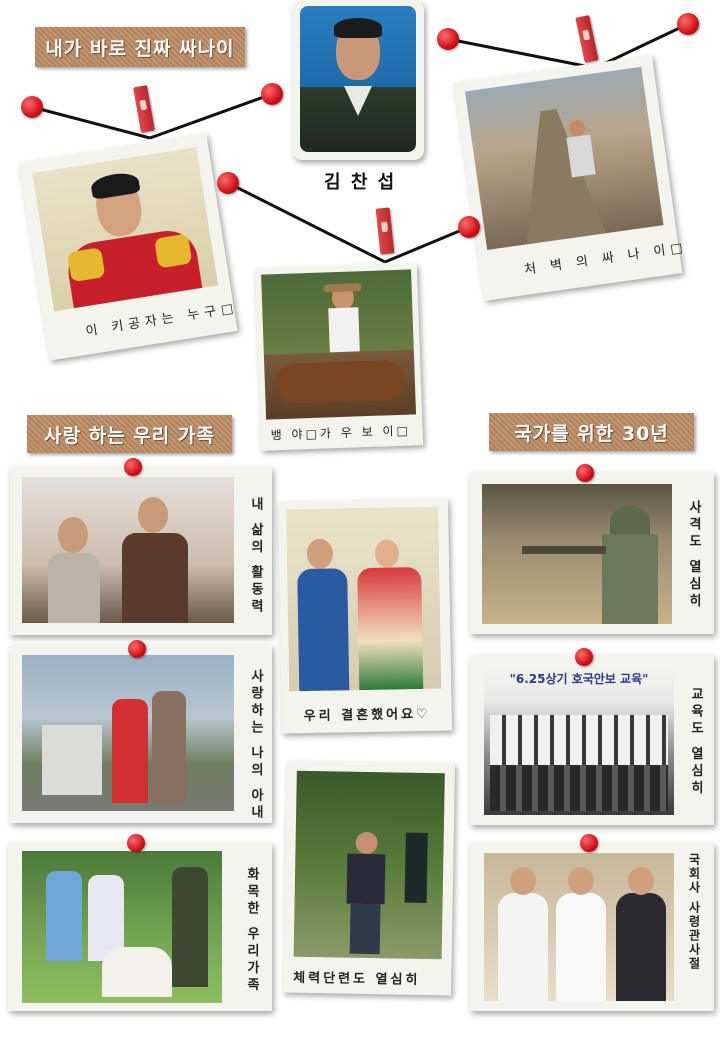  I want to click on cowboy-polaroid: 뱅 야□가 우 보 이□, so click(339, 357).